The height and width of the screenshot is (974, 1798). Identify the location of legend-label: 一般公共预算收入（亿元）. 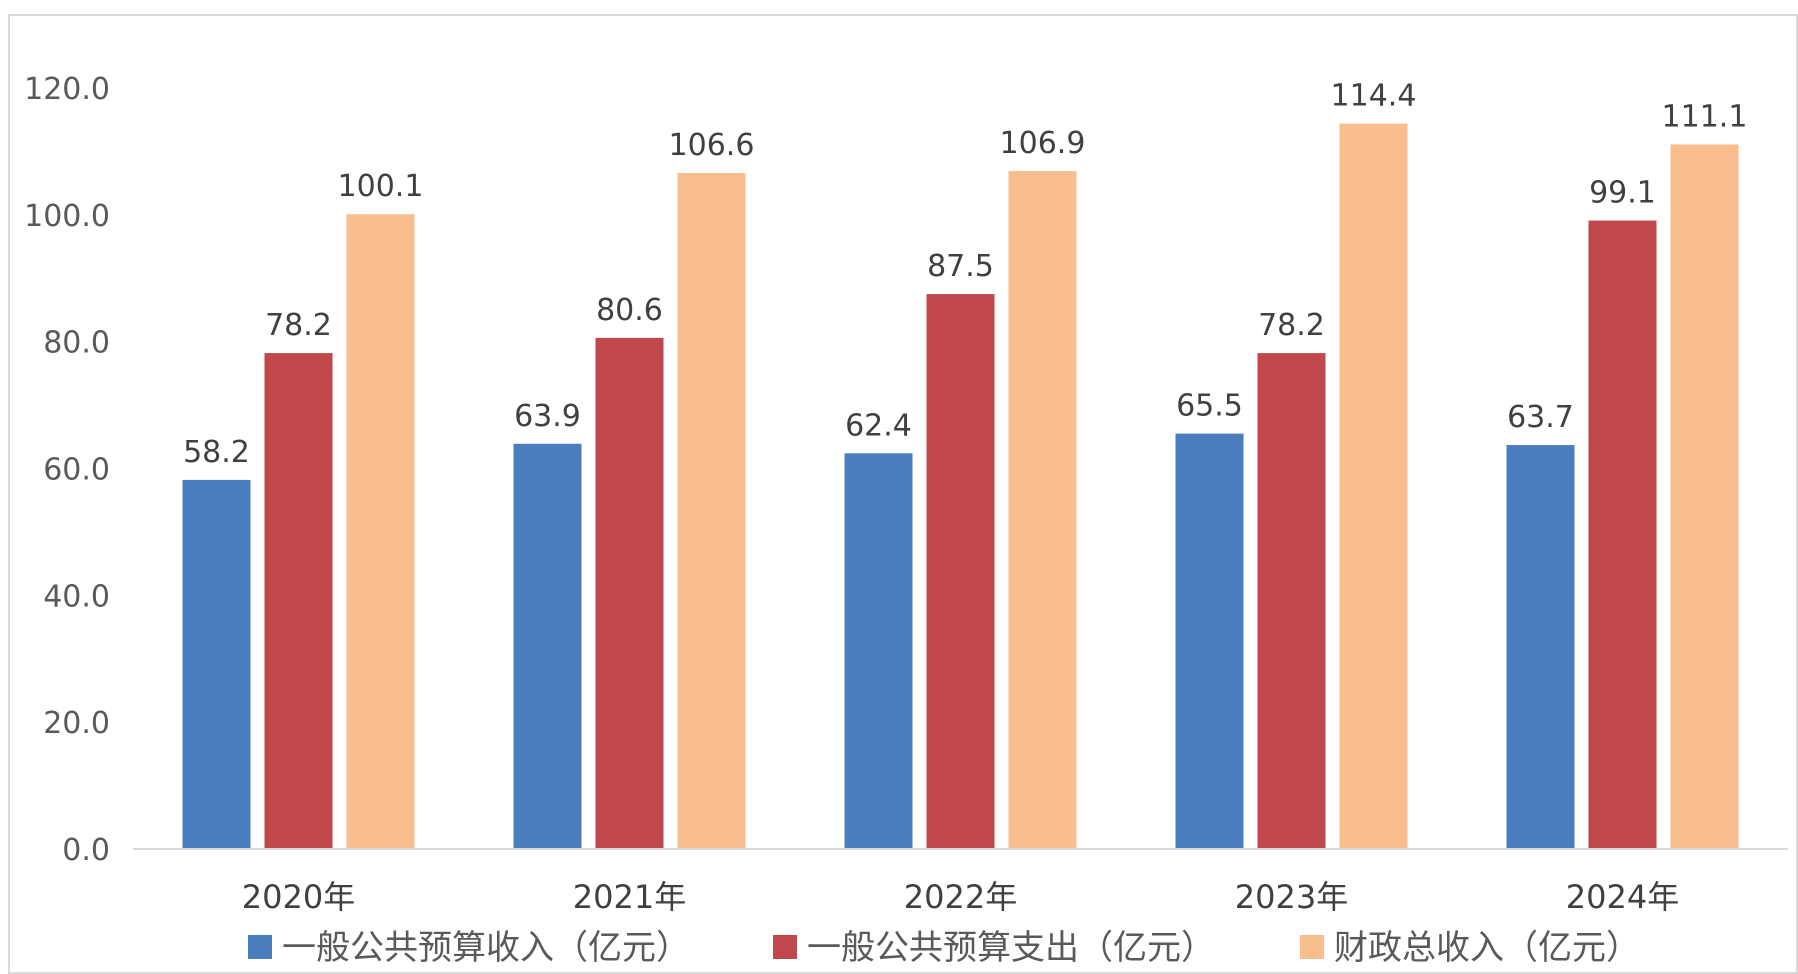
(486, 948).